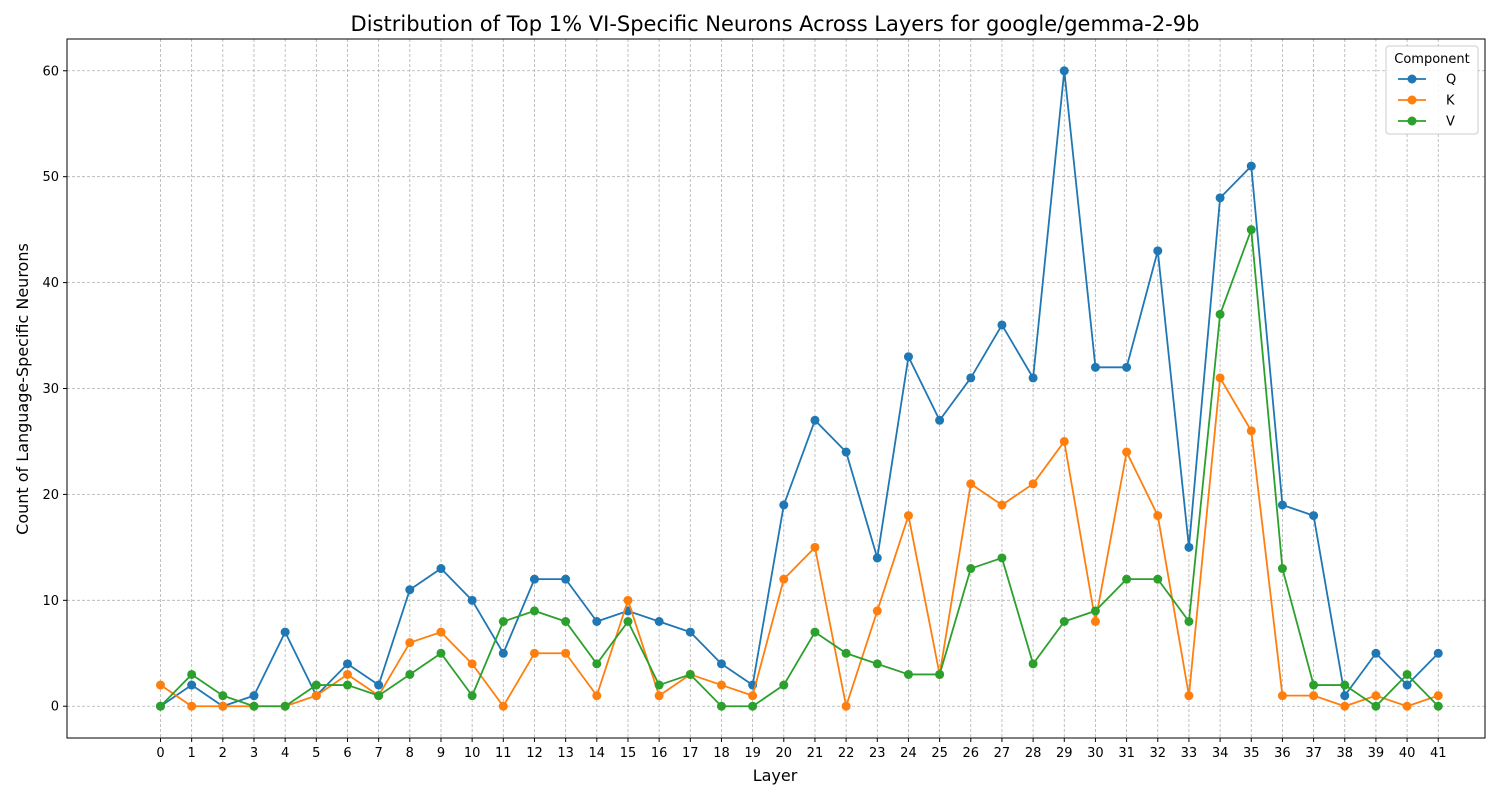 The width and height of the screenshot is (1500, 804). Describe the element at coordinates (815, 753) in the screenshot. I see `x-tick-label: 21` at that location.